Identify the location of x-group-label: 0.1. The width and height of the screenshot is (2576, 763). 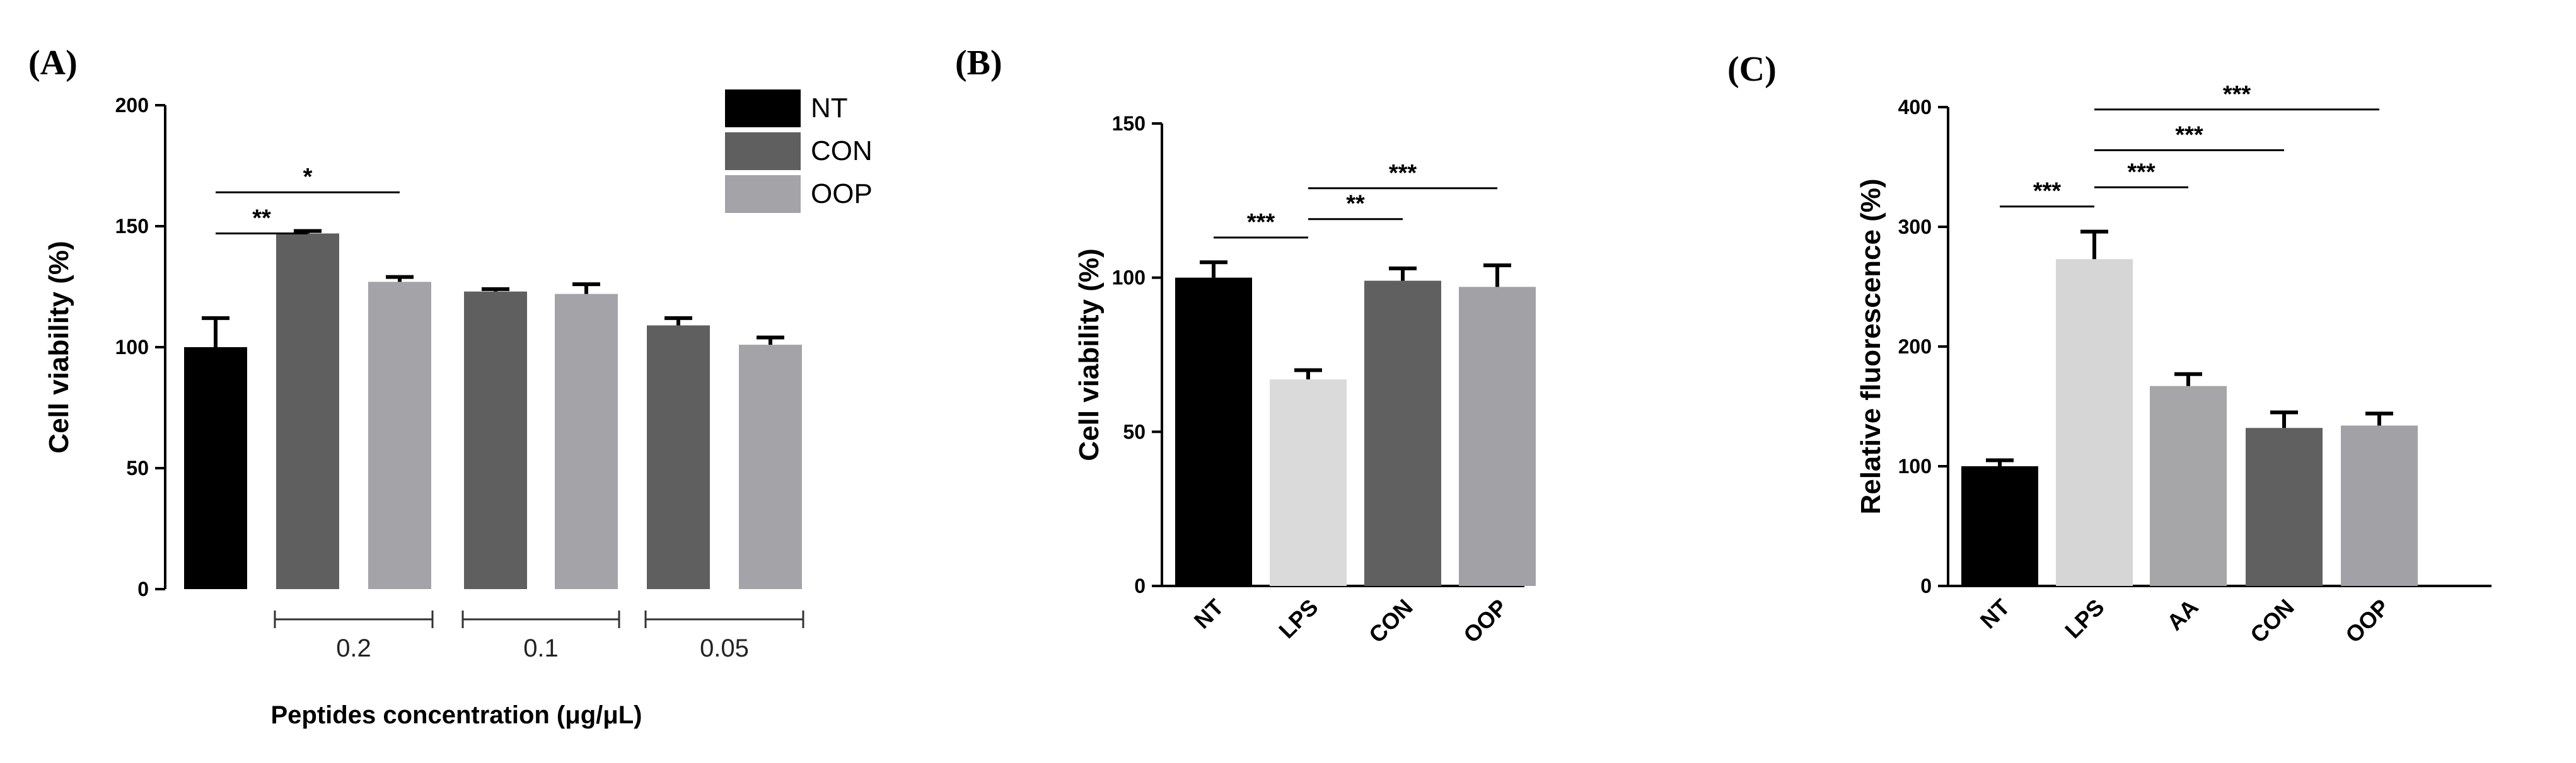
(541, 648).